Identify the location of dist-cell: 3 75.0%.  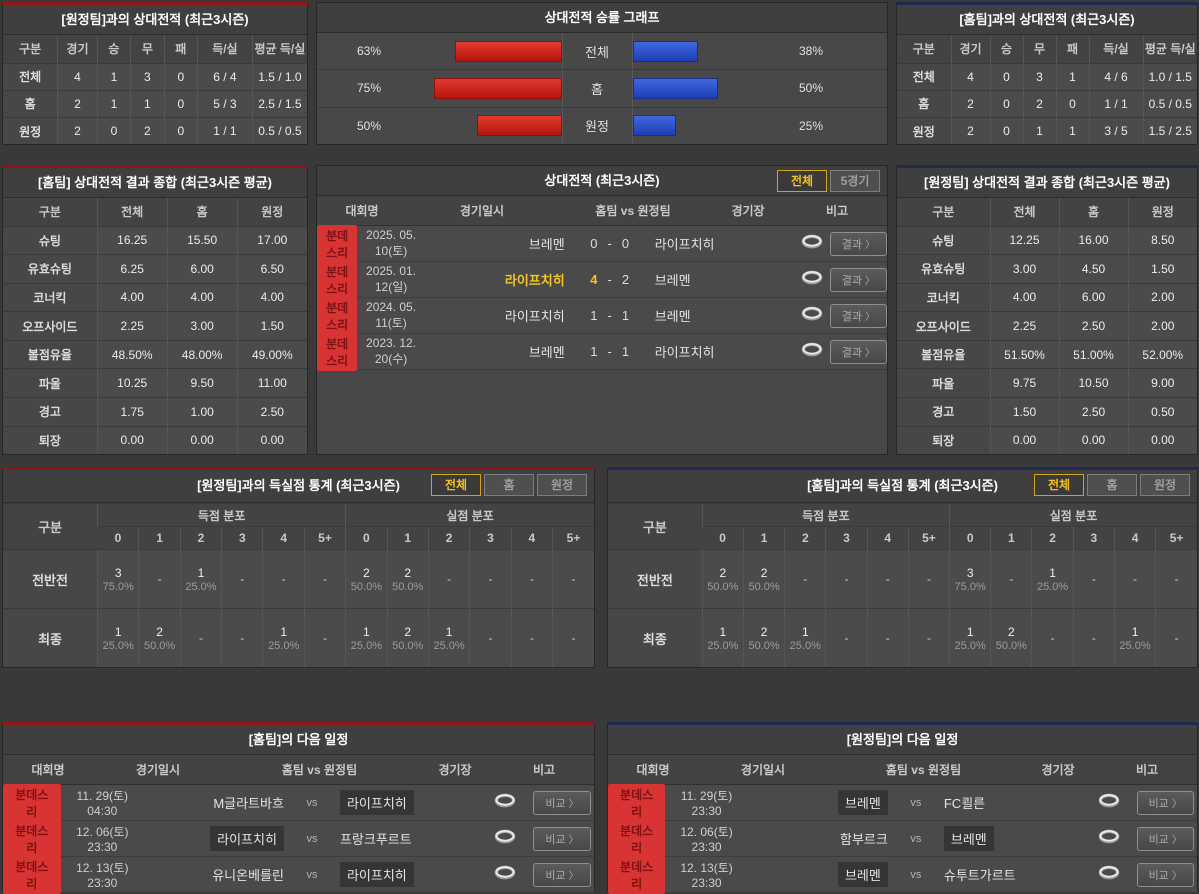
(118, 578).